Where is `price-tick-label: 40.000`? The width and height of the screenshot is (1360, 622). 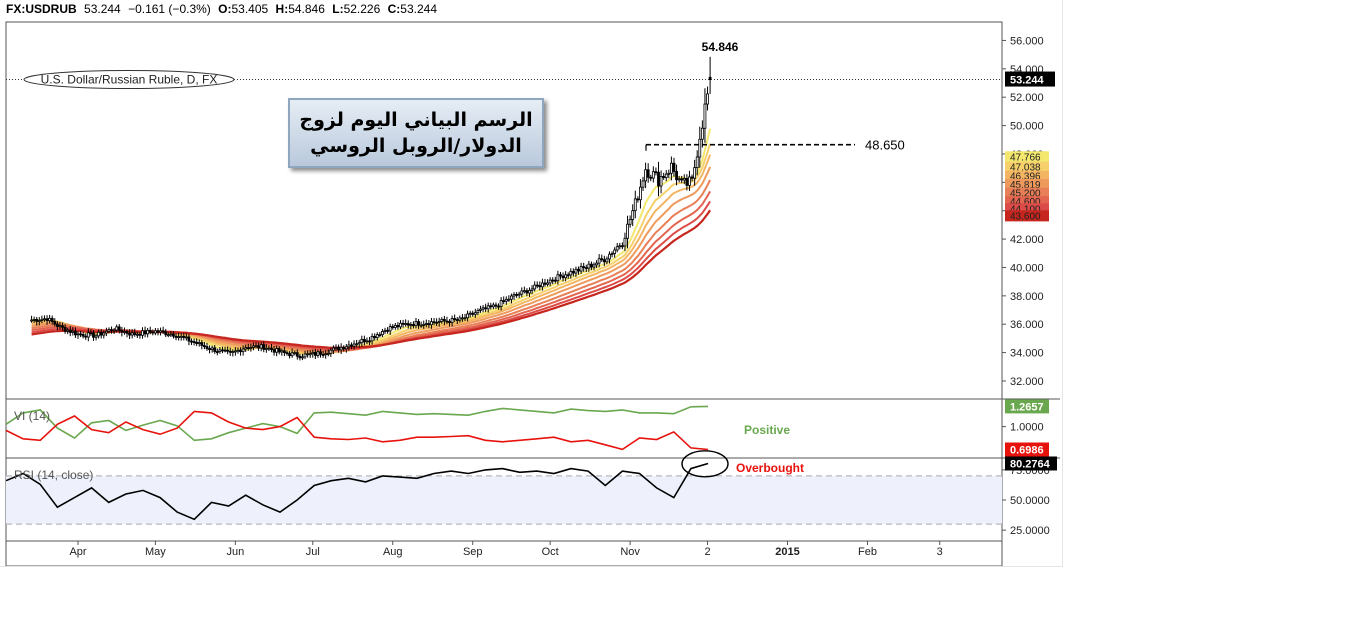
price-tick-label: 40.000 is located at coordinates (1027, 268).